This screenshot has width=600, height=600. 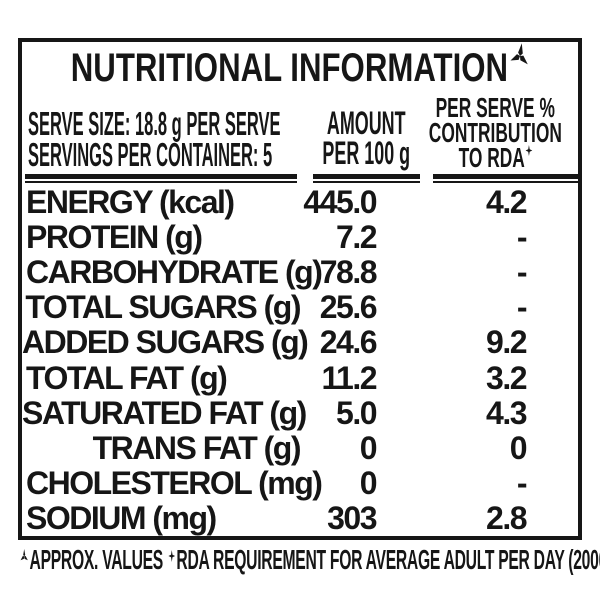 What do you see at coordinates (300, 178) in the screenshot?
I see `column-rules` at bounding box center [300, 178].